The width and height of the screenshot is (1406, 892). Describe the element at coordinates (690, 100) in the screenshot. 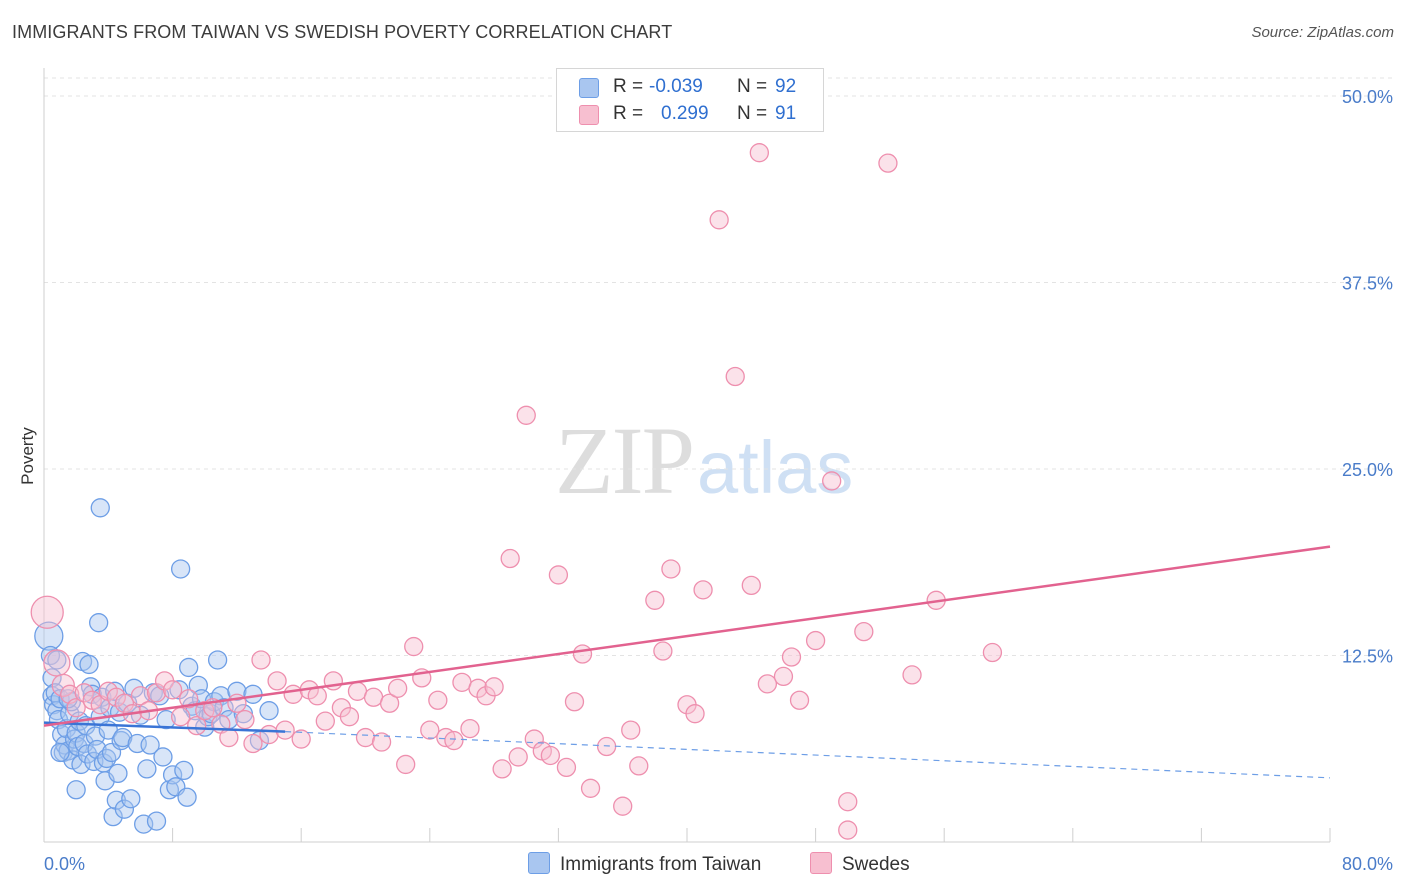

I see `correlation-legend: R = -0.039 N = 92 R = 0.299 N = 91` at that location.